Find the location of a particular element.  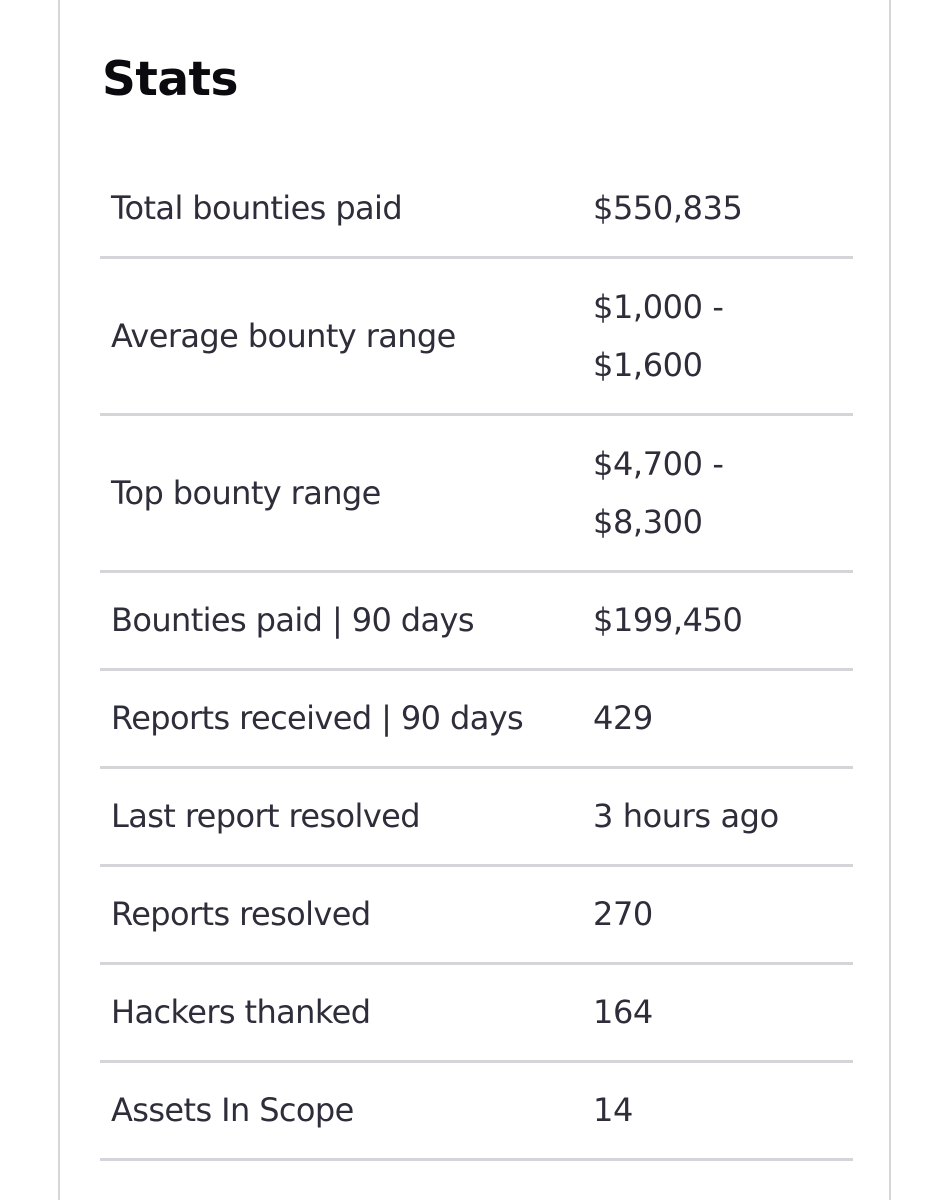

stat-row-reports-received-90-days: Reports received | 90 days 429 is located at coordinates (476, 718).